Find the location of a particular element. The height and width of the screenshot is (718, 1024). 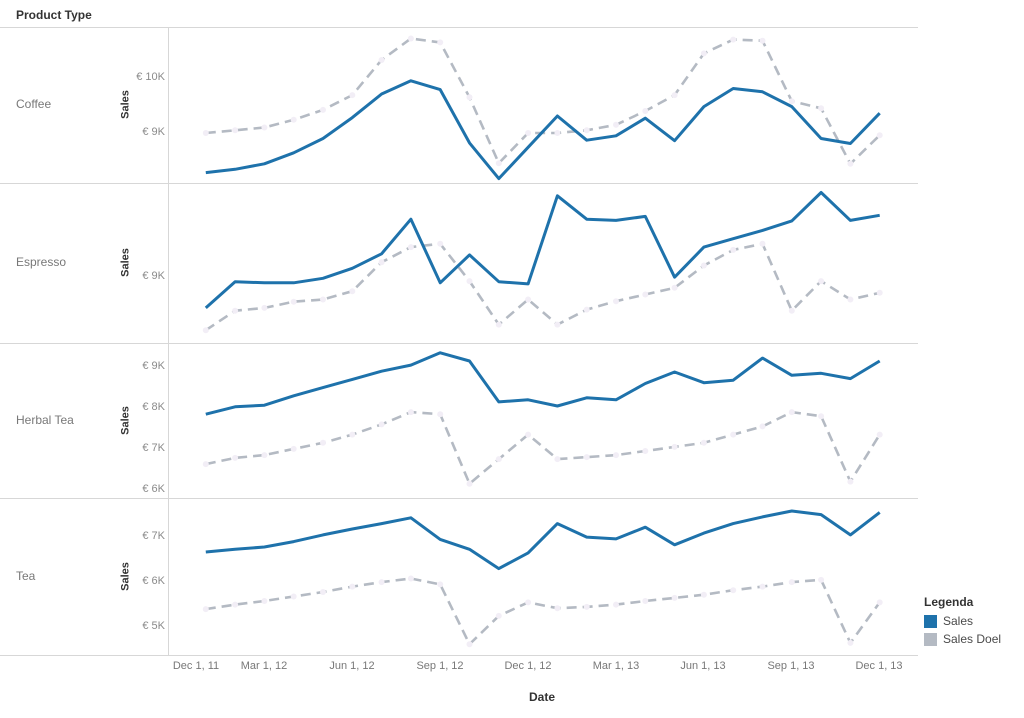

x-tick-label: Sep 1, 12 is located at coordinates (440, 666).